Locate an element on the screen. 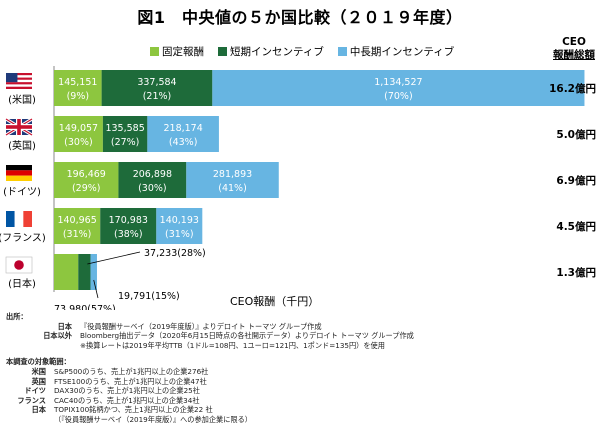 The image size is (600, 425). bar-percent-label: (41%) is located at coordinates (232, 188).